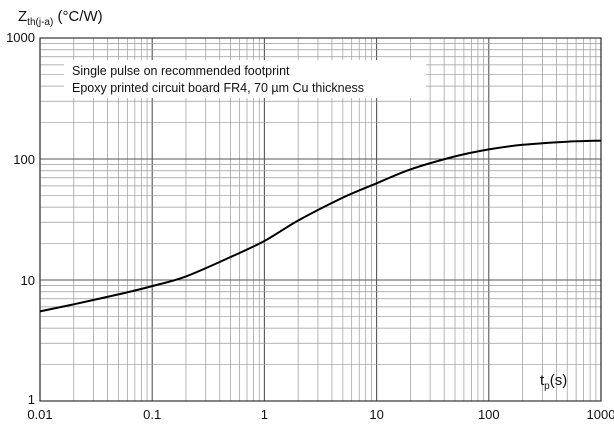 Image resolution: width=614 pixels, height=427 pixels. Describe the element at coordinates (264, 414) in the screenshot. I see `x-tick-label: 1` at that location.